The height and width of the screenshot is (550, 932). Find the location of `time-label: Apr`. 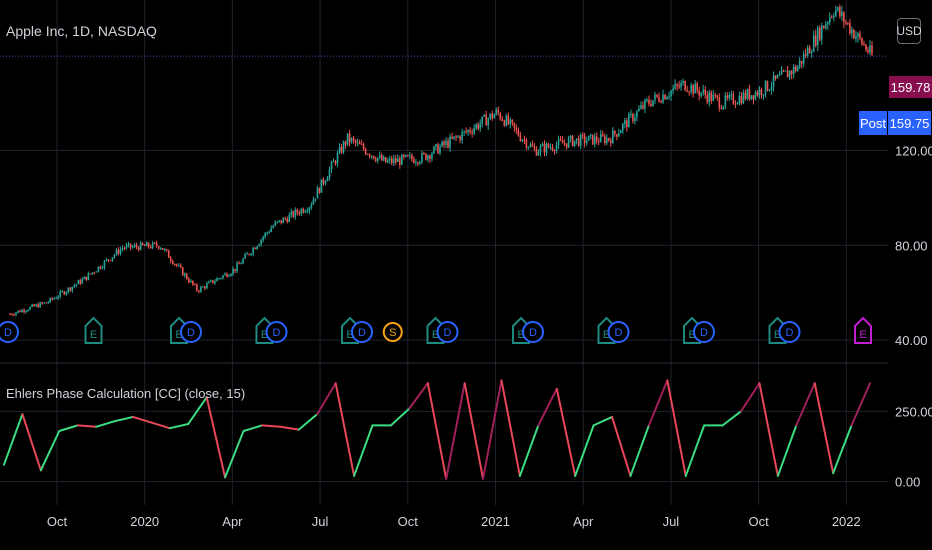

time-label: Apr is located at coordinates (232, 521).